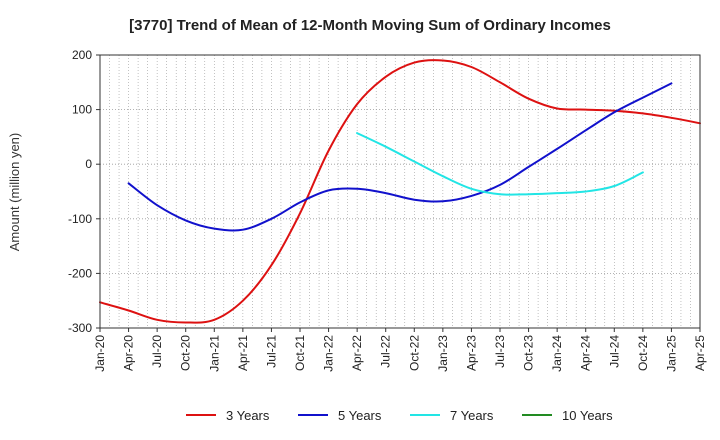 The height and width of the screenshot is (440, 720). Describe the element at coordinates (386, 351) in the screenshot. I see `x-tick-label: Jul-22` at that location.